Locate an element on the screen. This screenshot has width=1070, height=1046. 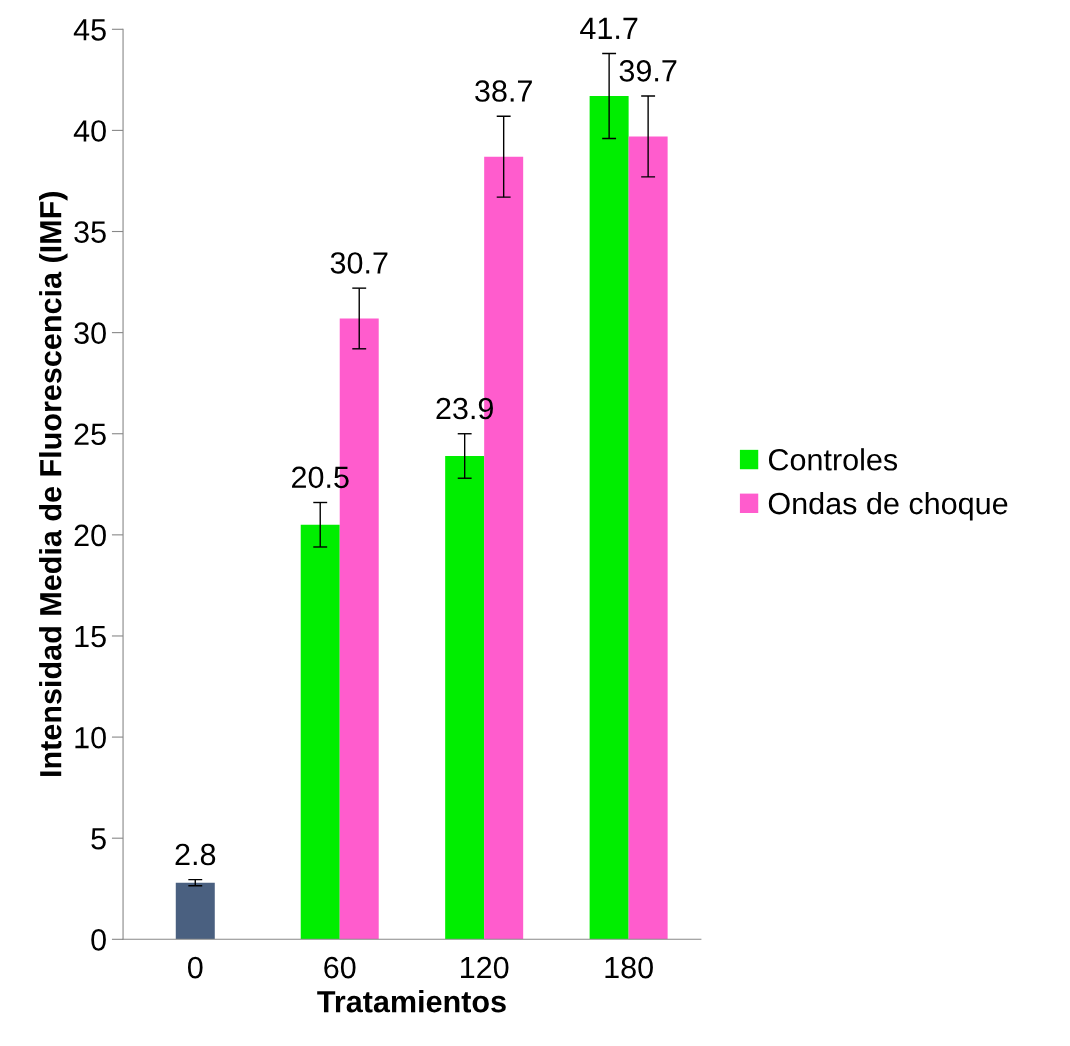
x-tick-label: 60 is located at coordinates (340, 967).